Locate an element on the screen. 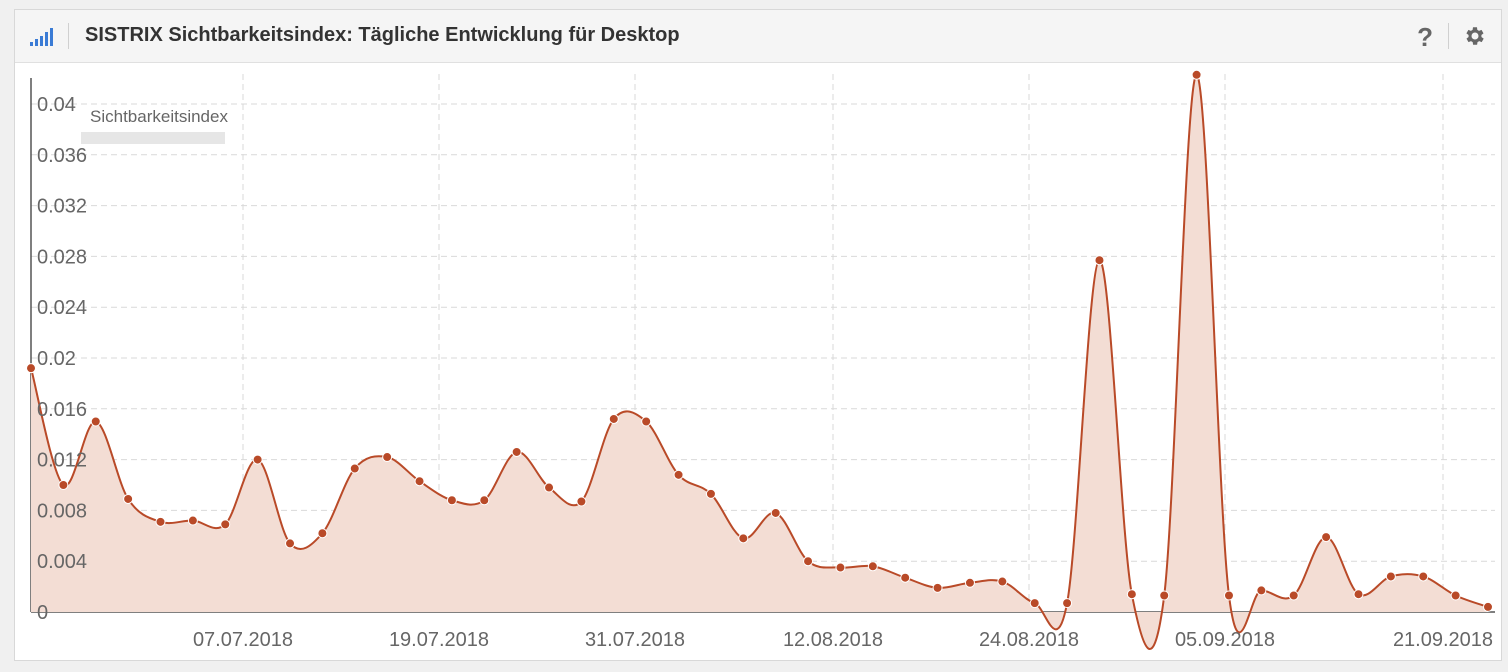  y-tick-label: 0.016 is located at coordinates (62, 410).